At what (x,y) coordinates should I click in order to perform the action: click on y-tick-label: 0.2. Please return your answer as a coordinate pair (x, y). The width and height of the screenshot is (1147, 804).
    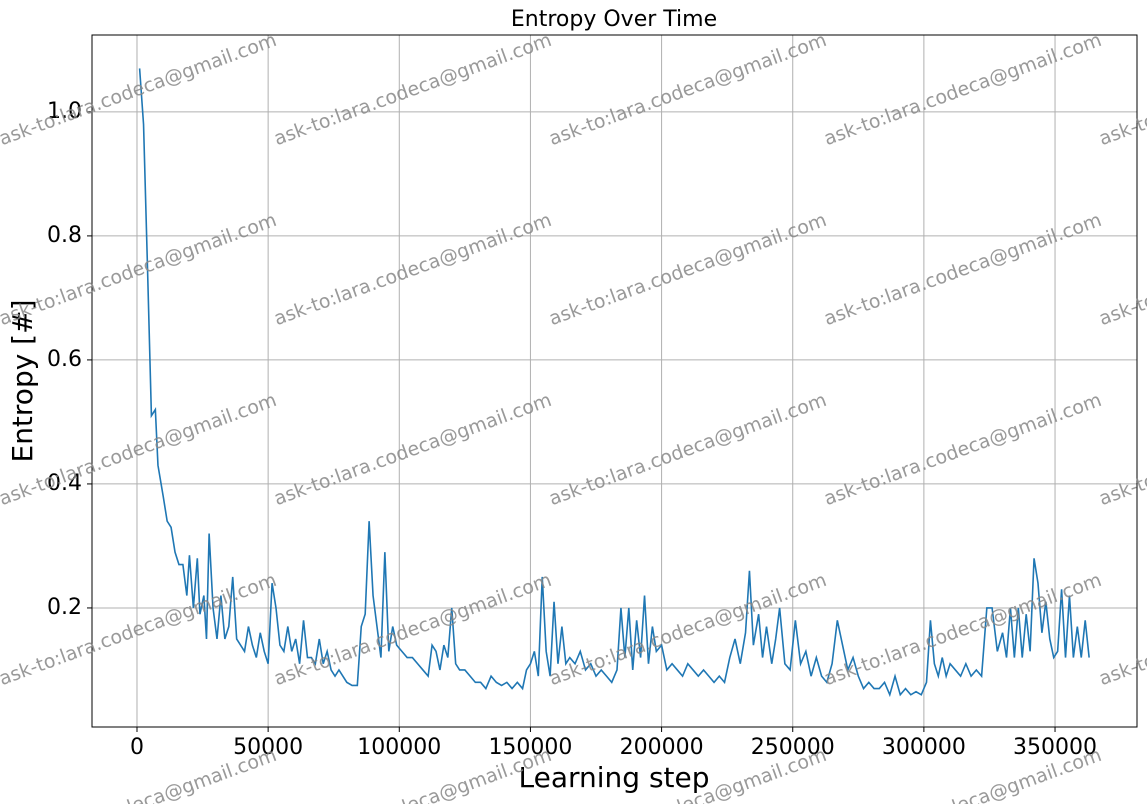
    Looking at the image, I should click on (64, 607).